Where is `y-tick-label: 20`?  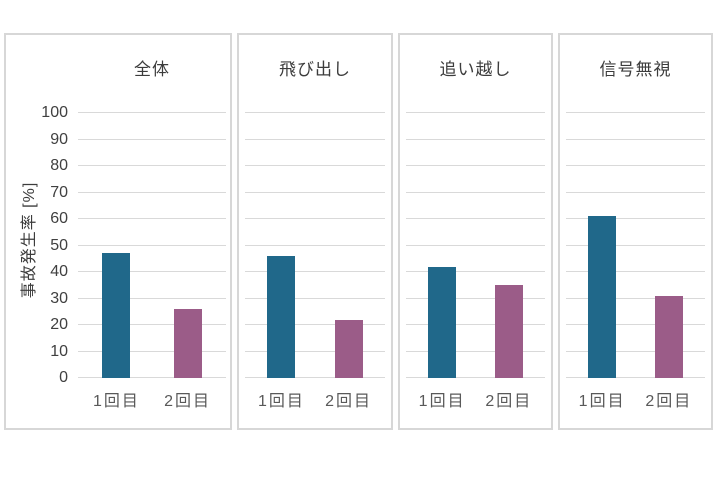
y-tick-label: 20 is located at coordinates (59, 324).